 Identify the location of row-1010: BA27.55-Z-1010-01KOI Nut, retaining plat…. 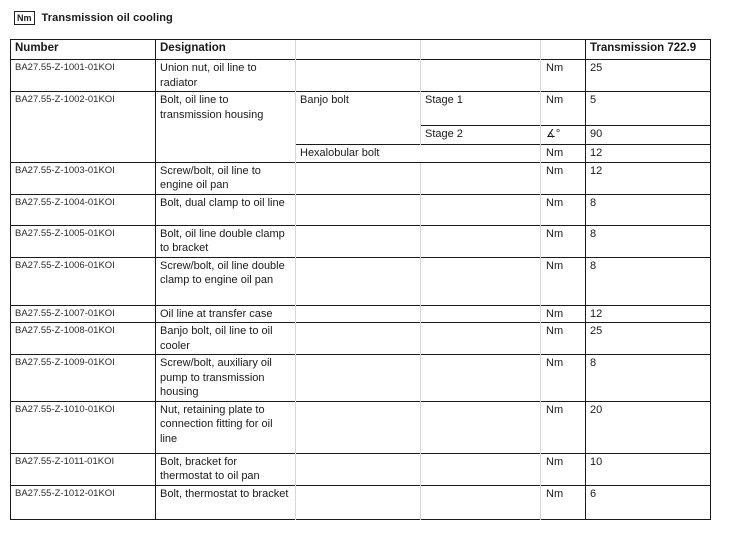
(360, 426).